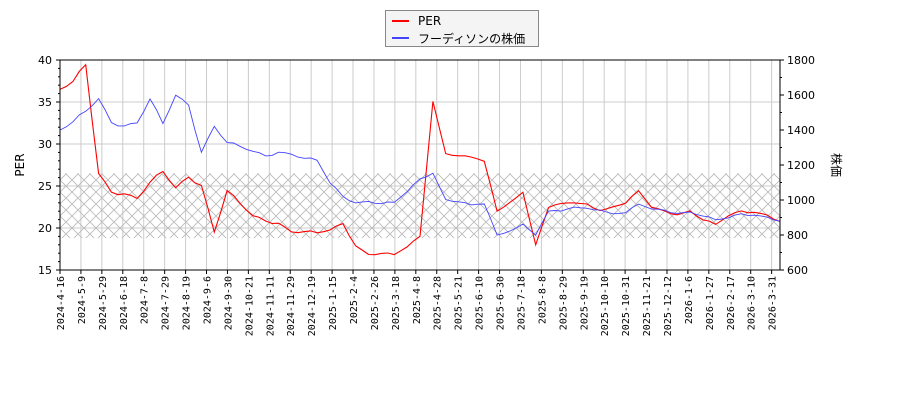 The width and height of the screenshot is (900, 400). I want to click on left-axis-label: PER, so click(20, 164).